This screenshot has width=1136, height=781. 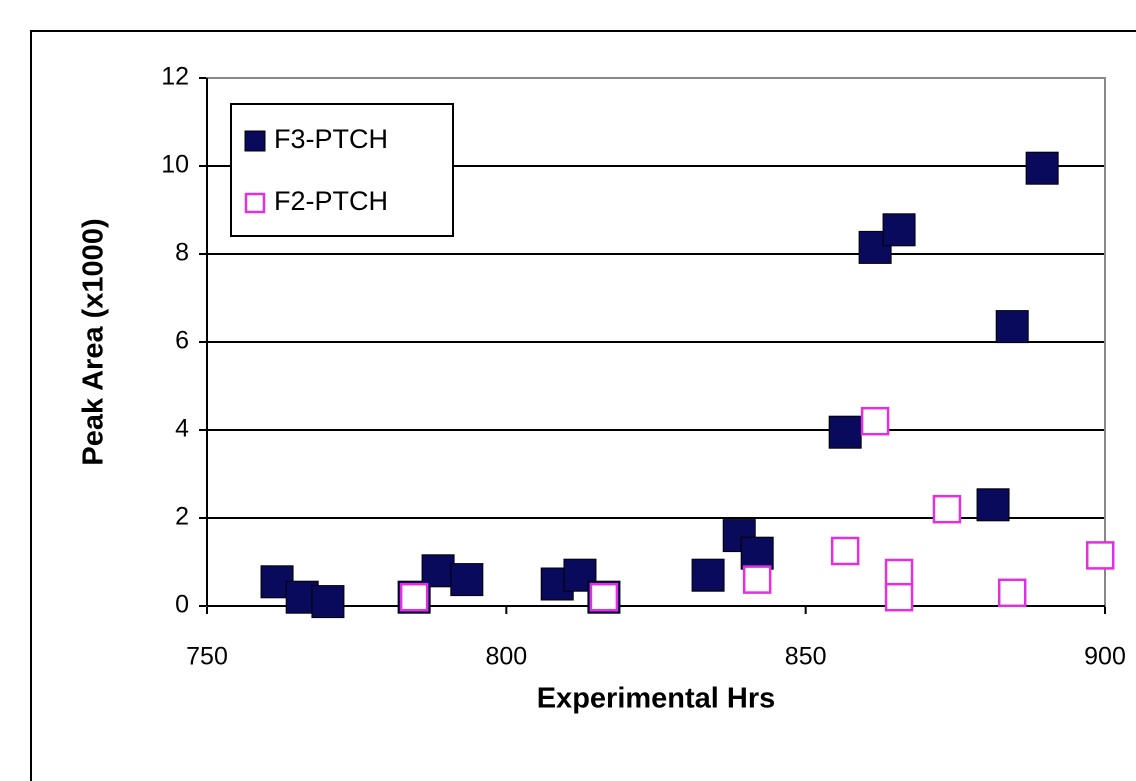 What do you see at coordinates (175, 77) in the screenshot?
I see `y-tick-label: 12` at bounding box center [175, 77].